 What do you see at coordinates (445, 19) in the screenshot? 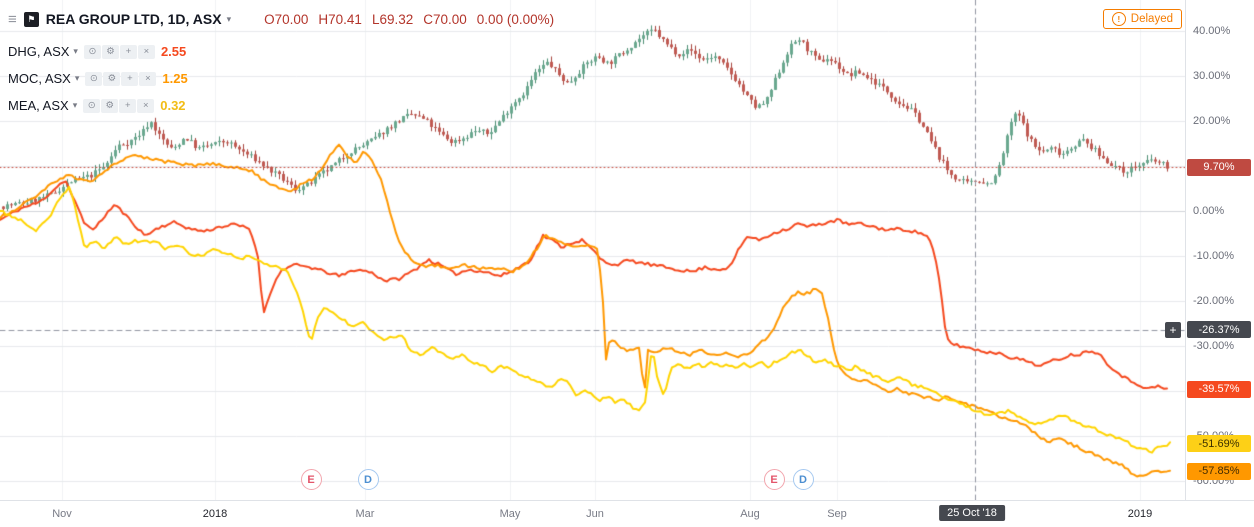
I see `close-value: C70.00` at bounding box center [445, 19].